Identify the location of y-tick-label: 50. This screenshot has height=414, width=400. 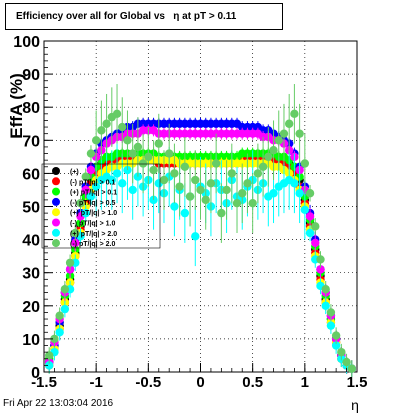
(31, 208).